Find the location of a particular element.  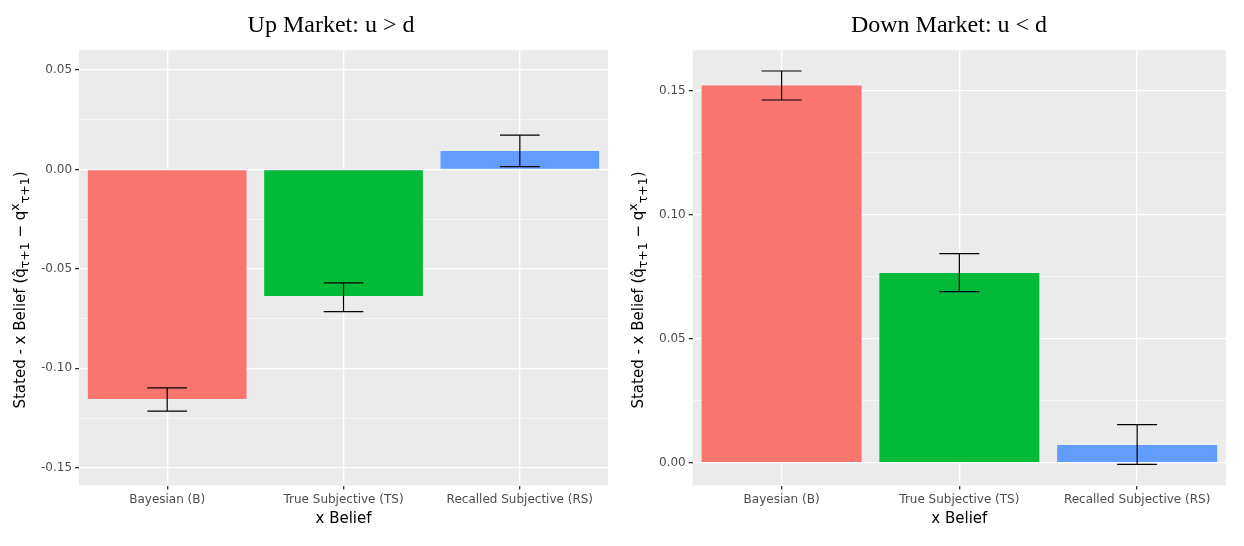

chart-title: Down Market: u < d is located at coordinates (949, 24).